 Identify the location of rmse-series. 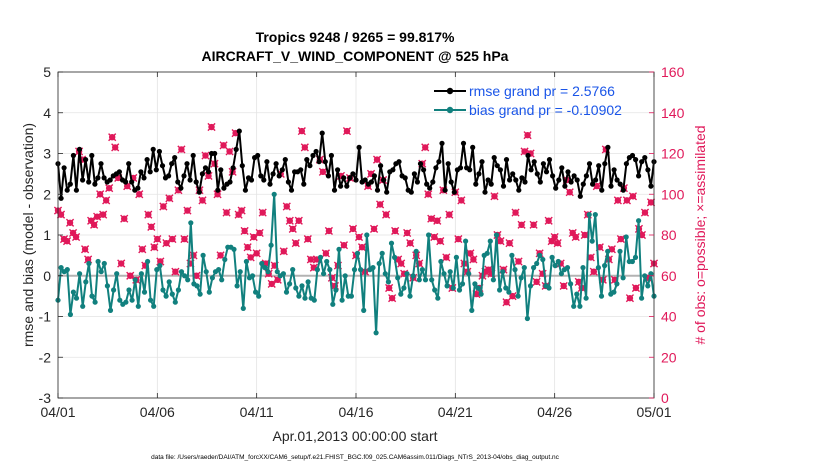
(356, 164).